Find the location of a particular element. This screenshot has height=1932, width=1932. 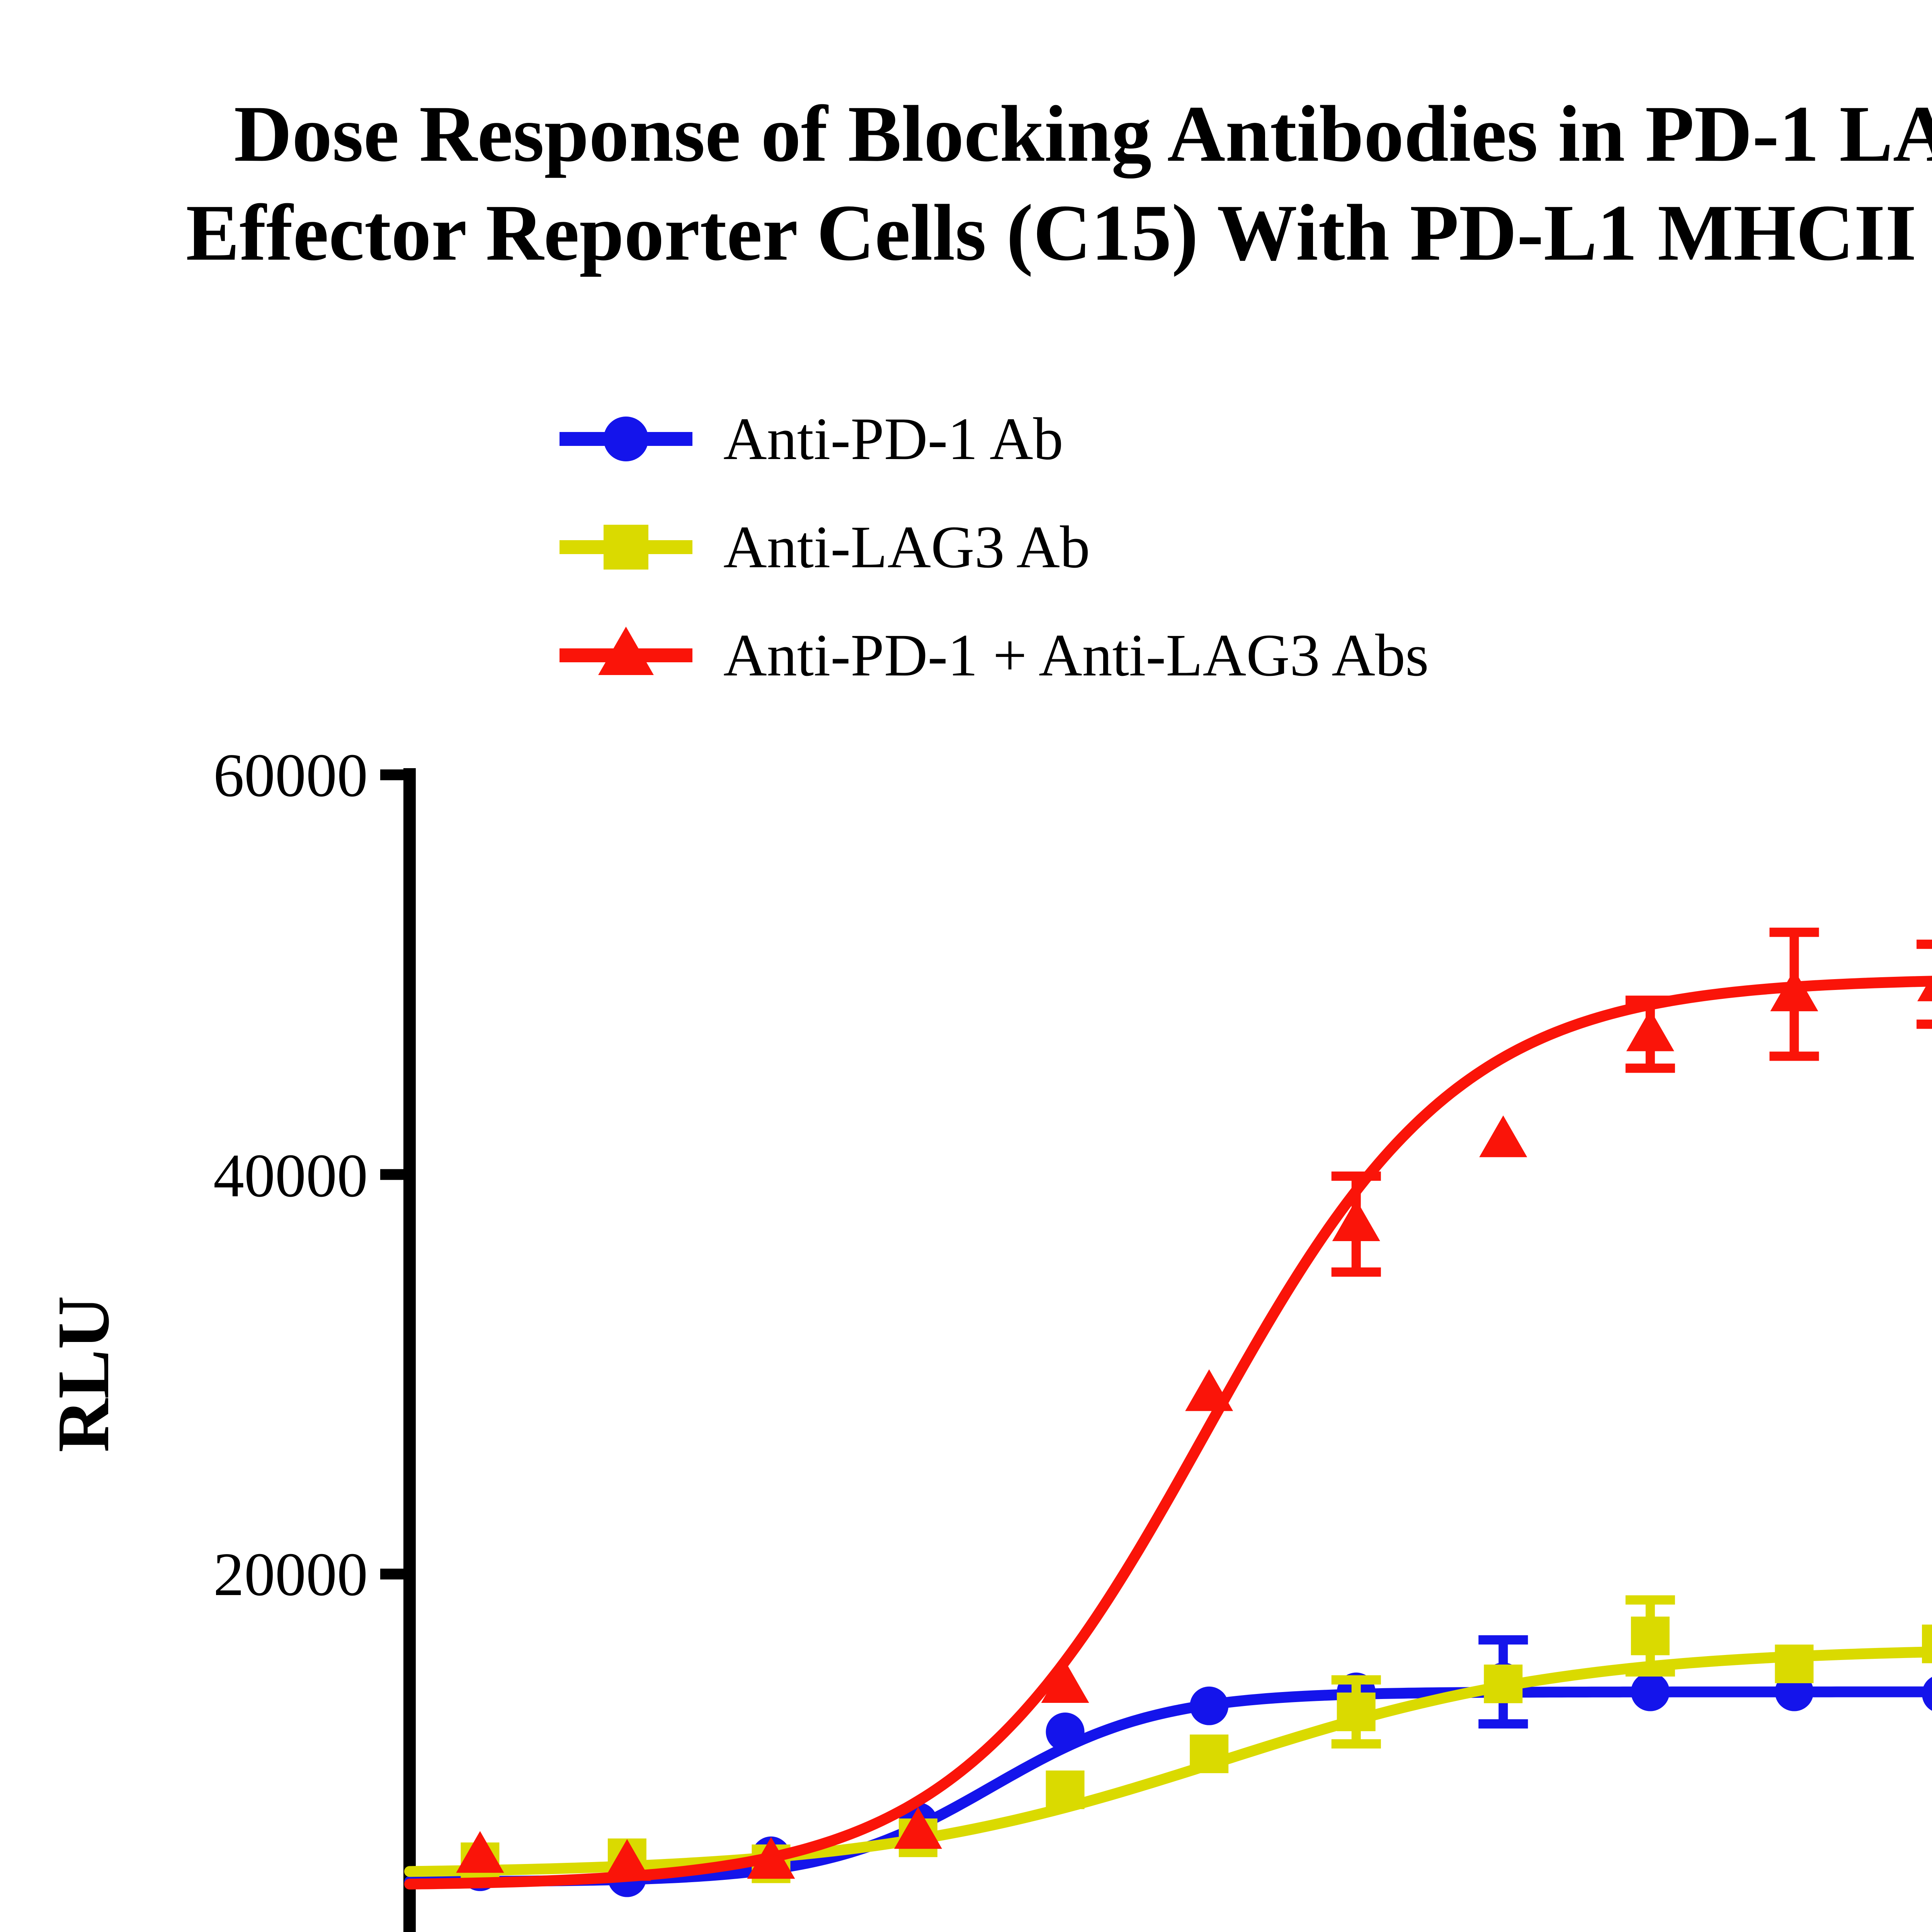

legend-swatch-anti-pd-1-anti-lag3-abs is located at coordinates (626, 650).